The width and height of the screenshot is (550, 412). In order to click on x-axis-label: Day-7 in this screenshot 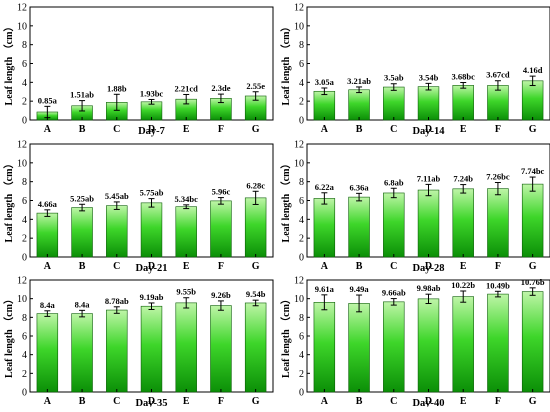, I will do `click(151, 131)`.